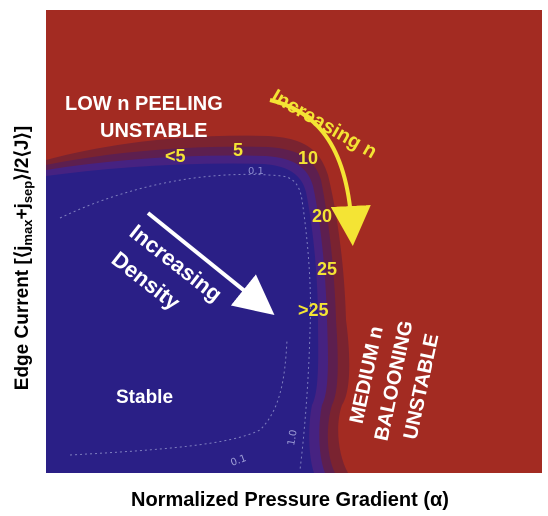 The width and height of the screenshot is (548, 516). I want to click on mode-number-label: <5, so click(175, 156).